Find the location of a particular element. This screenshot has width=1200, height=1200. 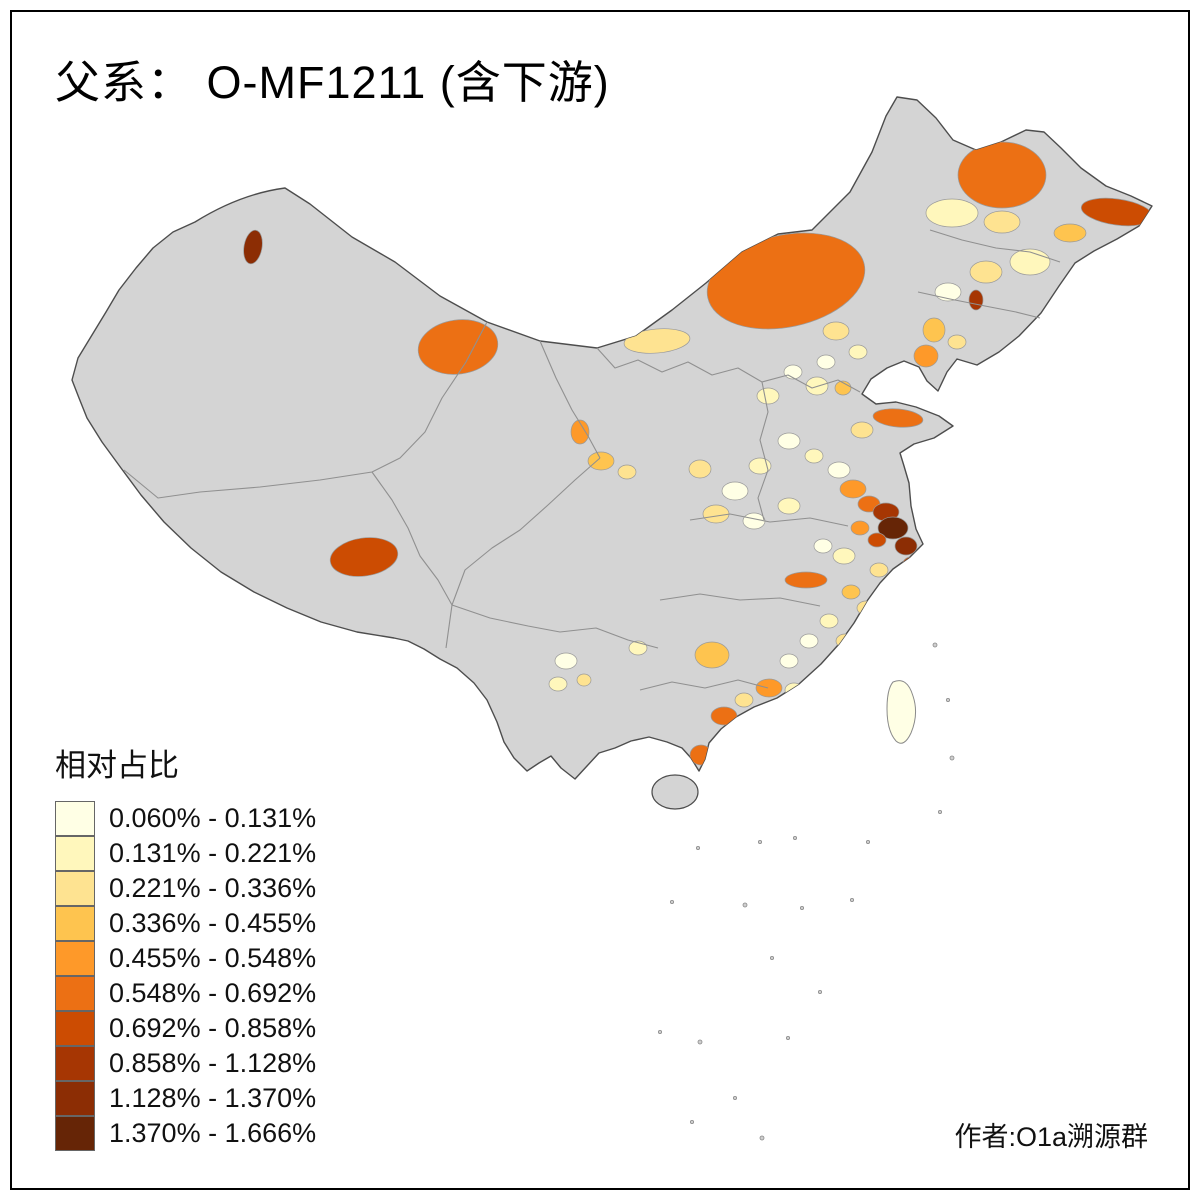

legend-label: 0.060% - 0.131% is located at coordinates (213, 818).